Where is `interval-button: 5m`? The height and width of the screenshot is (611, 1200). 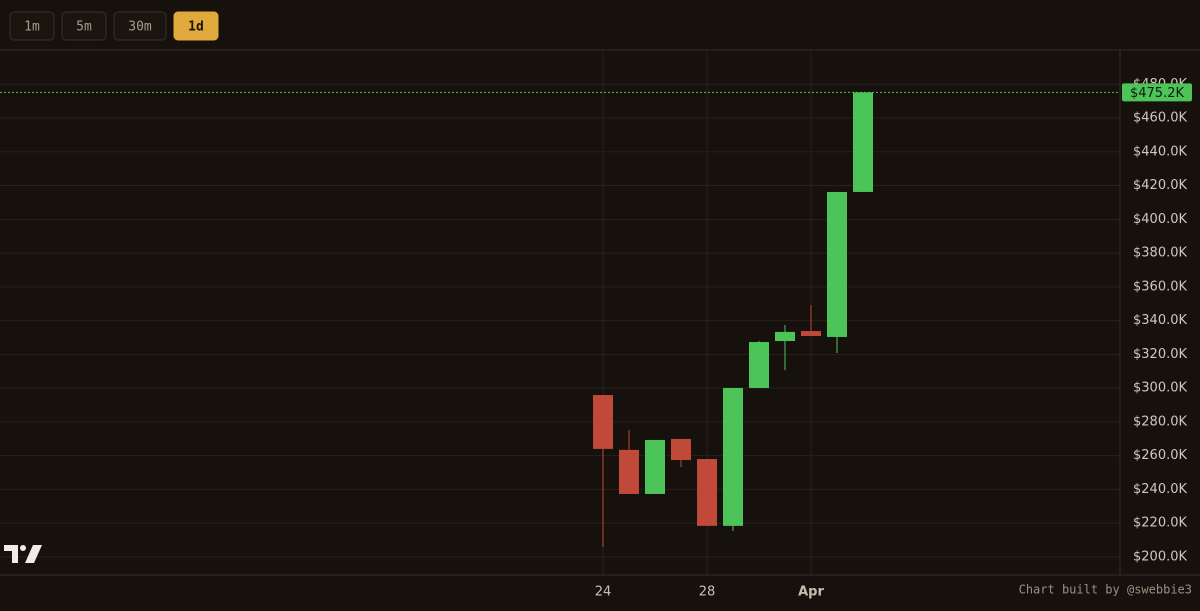
interval-button: 5m is located at coordinates (84, 26).